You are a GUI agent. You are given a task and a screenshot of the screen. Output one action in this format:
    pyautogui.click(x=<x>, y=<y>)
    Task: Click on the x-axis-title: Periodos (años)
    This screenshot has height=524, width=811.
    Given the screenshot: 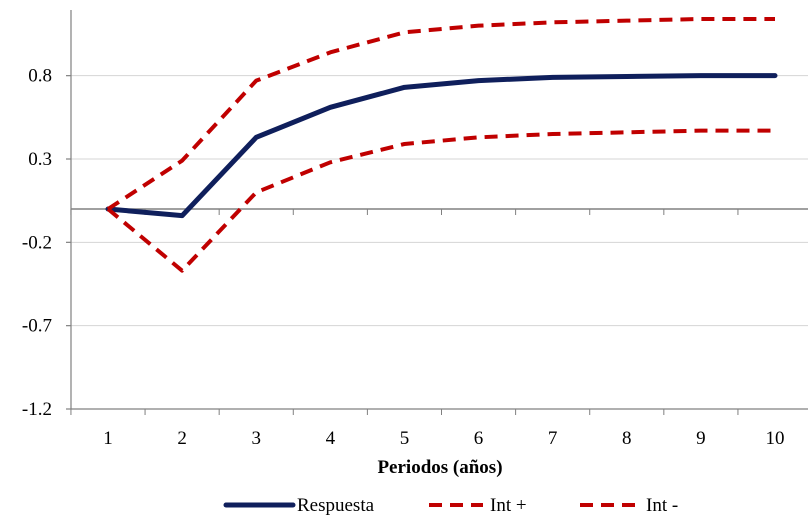 What is the action you would take?
    pyautogui.click(x=439, y=467)
    